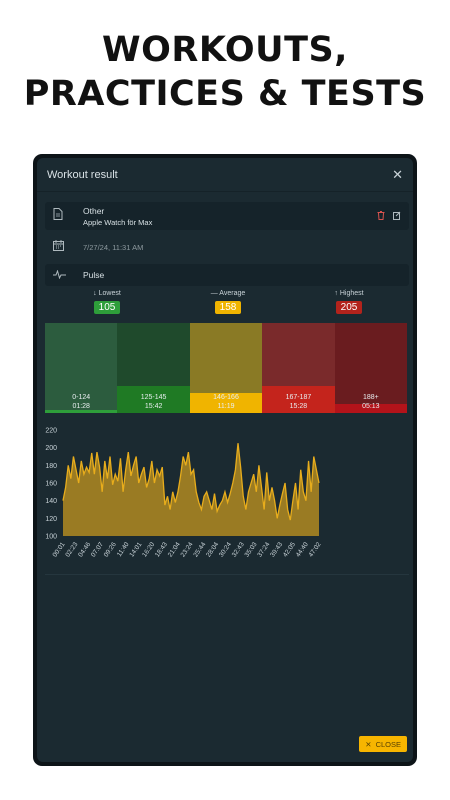 The height and width of the screenshot is (800, 450). I want to click on headline: WORKOUTS, PRACTICES & TESTS, so click(225, 72).